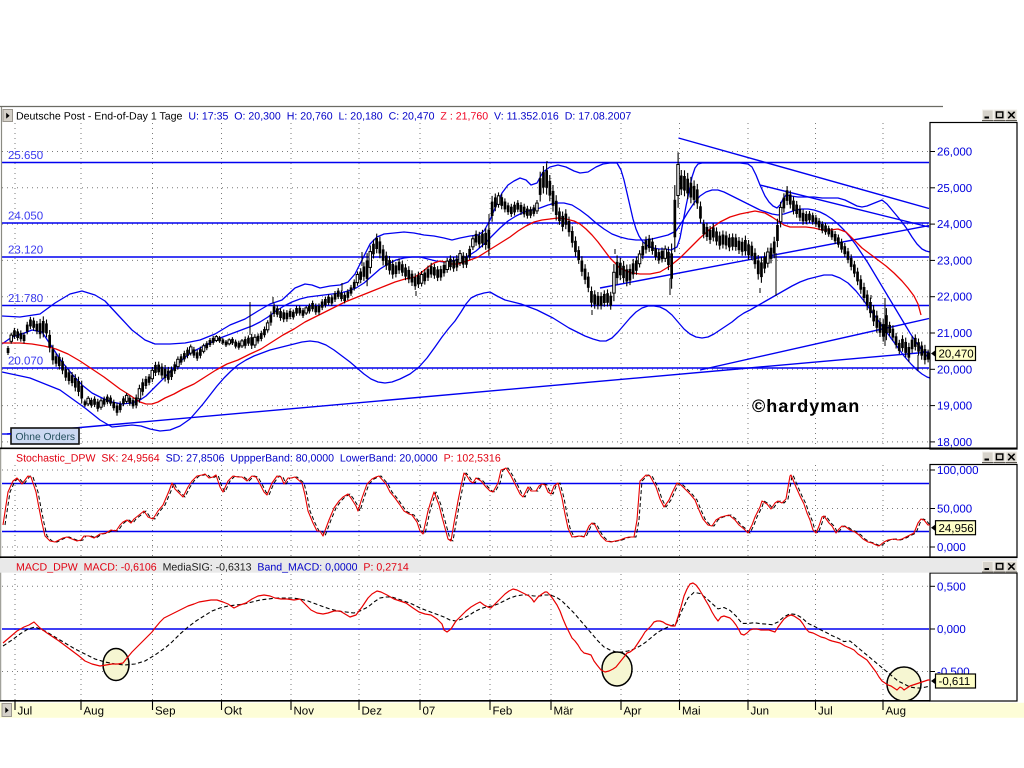  I want to click on svg-text: 0,500, so click(951, 587).